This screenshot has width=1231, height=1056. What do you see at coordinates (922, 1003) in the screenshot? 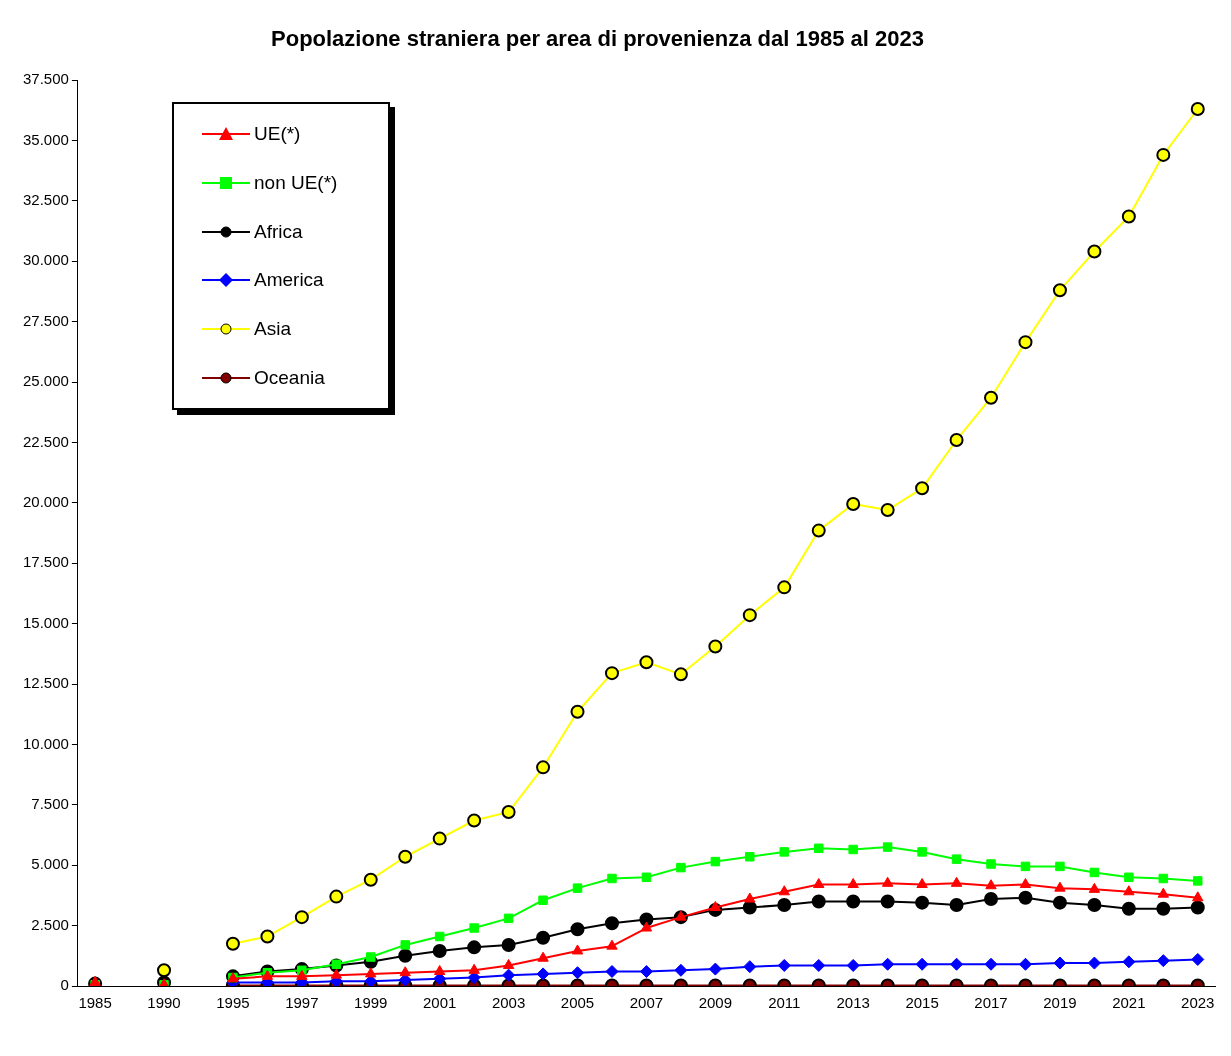
I see `x-tick-label: 2015` at bounding box center [922, 1003].